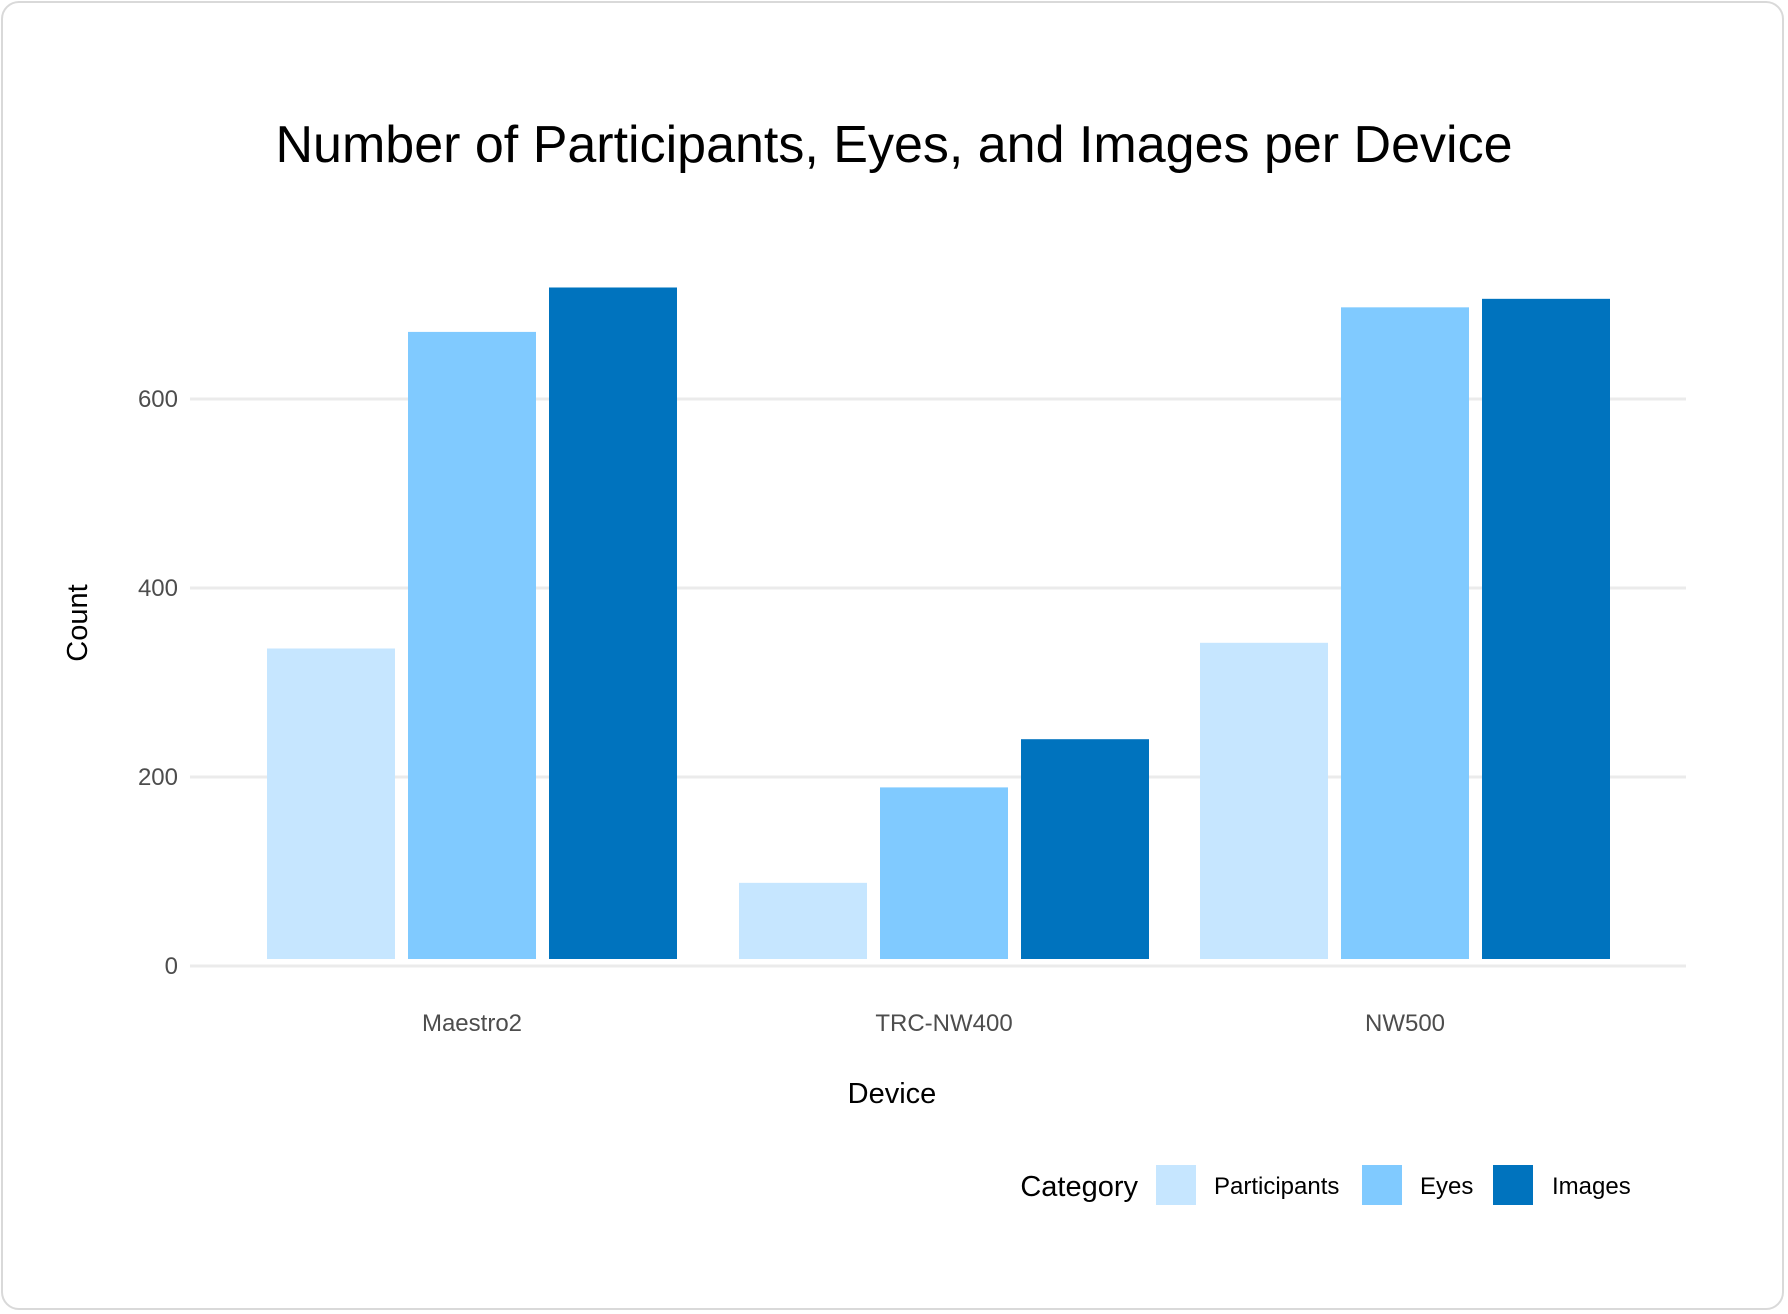  Describe the element at coordinates (472, 1023) in the screenshot. I see `x-tick-label: Maestro2` at that location.